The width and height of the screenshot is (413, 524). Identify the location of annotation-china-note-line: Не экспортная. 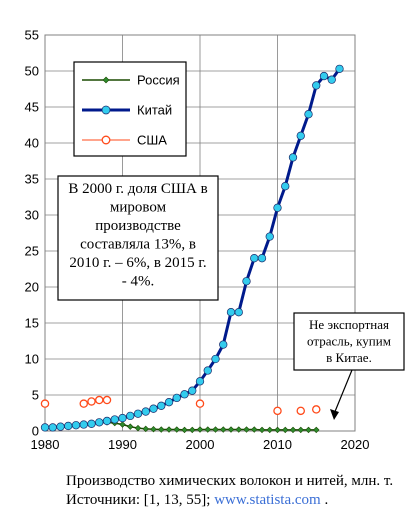
(349, 324).